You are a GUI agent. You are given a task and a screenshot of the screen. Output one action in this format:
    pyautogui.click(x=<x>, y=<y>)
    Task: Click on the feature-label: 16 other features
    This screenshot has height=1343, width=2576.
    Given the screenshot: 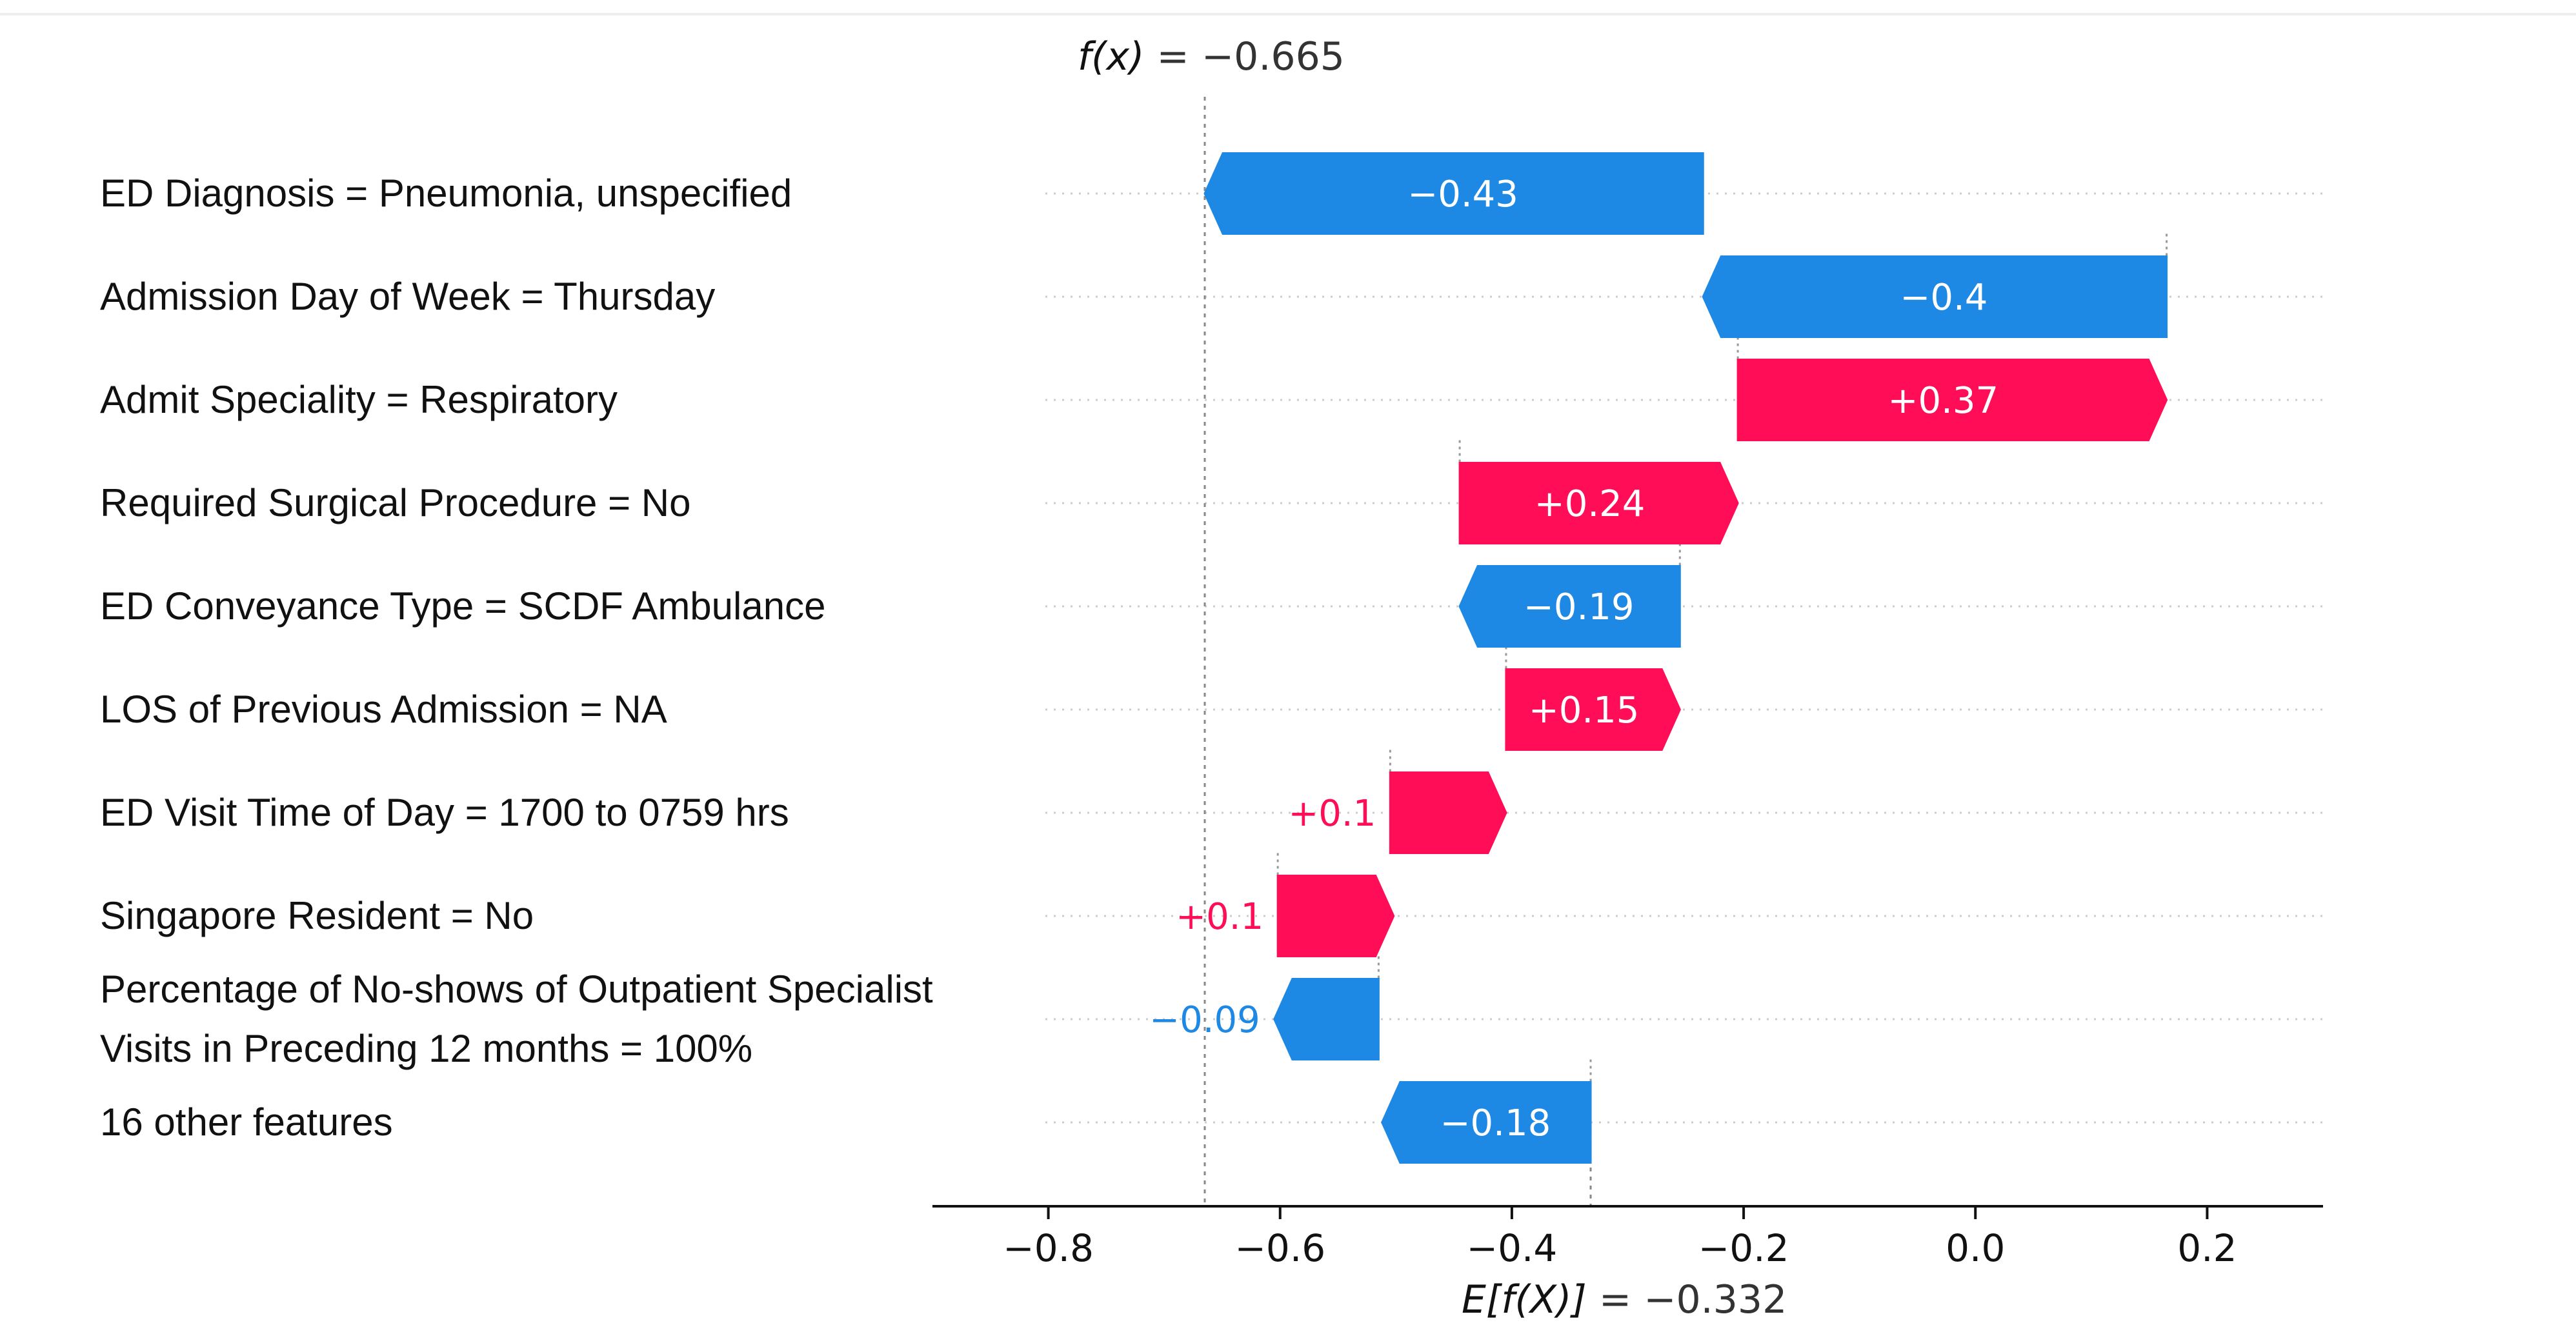 What is the action you would take?
    pyautogui.click(x=246, y=1122)
    